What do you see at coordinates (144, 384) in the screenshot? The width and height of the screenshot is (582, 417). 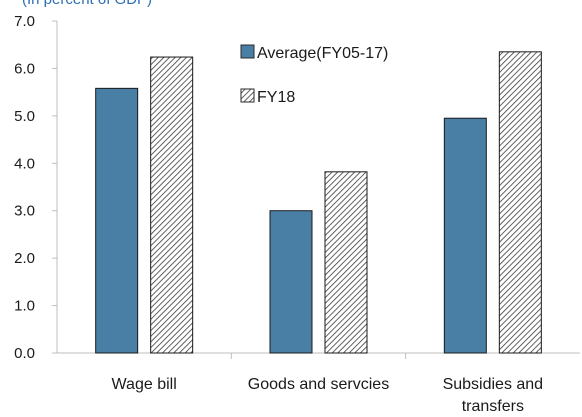 I see `category-label: Wage bill` at bounding box center [144, 384].